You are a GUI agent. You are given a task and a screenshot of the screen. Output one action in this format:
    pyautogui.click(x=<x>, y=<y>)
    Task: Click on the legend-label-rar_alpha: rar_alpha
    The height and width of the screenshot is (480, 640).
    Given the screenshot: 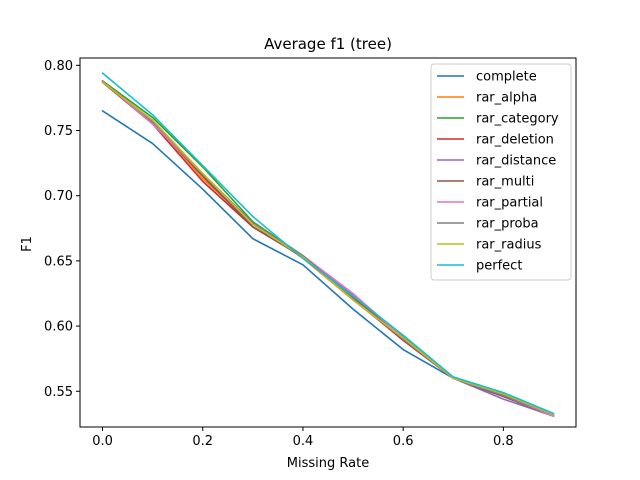 What is the action you would take?
    pyautogui.click(x=506, y=98)
    